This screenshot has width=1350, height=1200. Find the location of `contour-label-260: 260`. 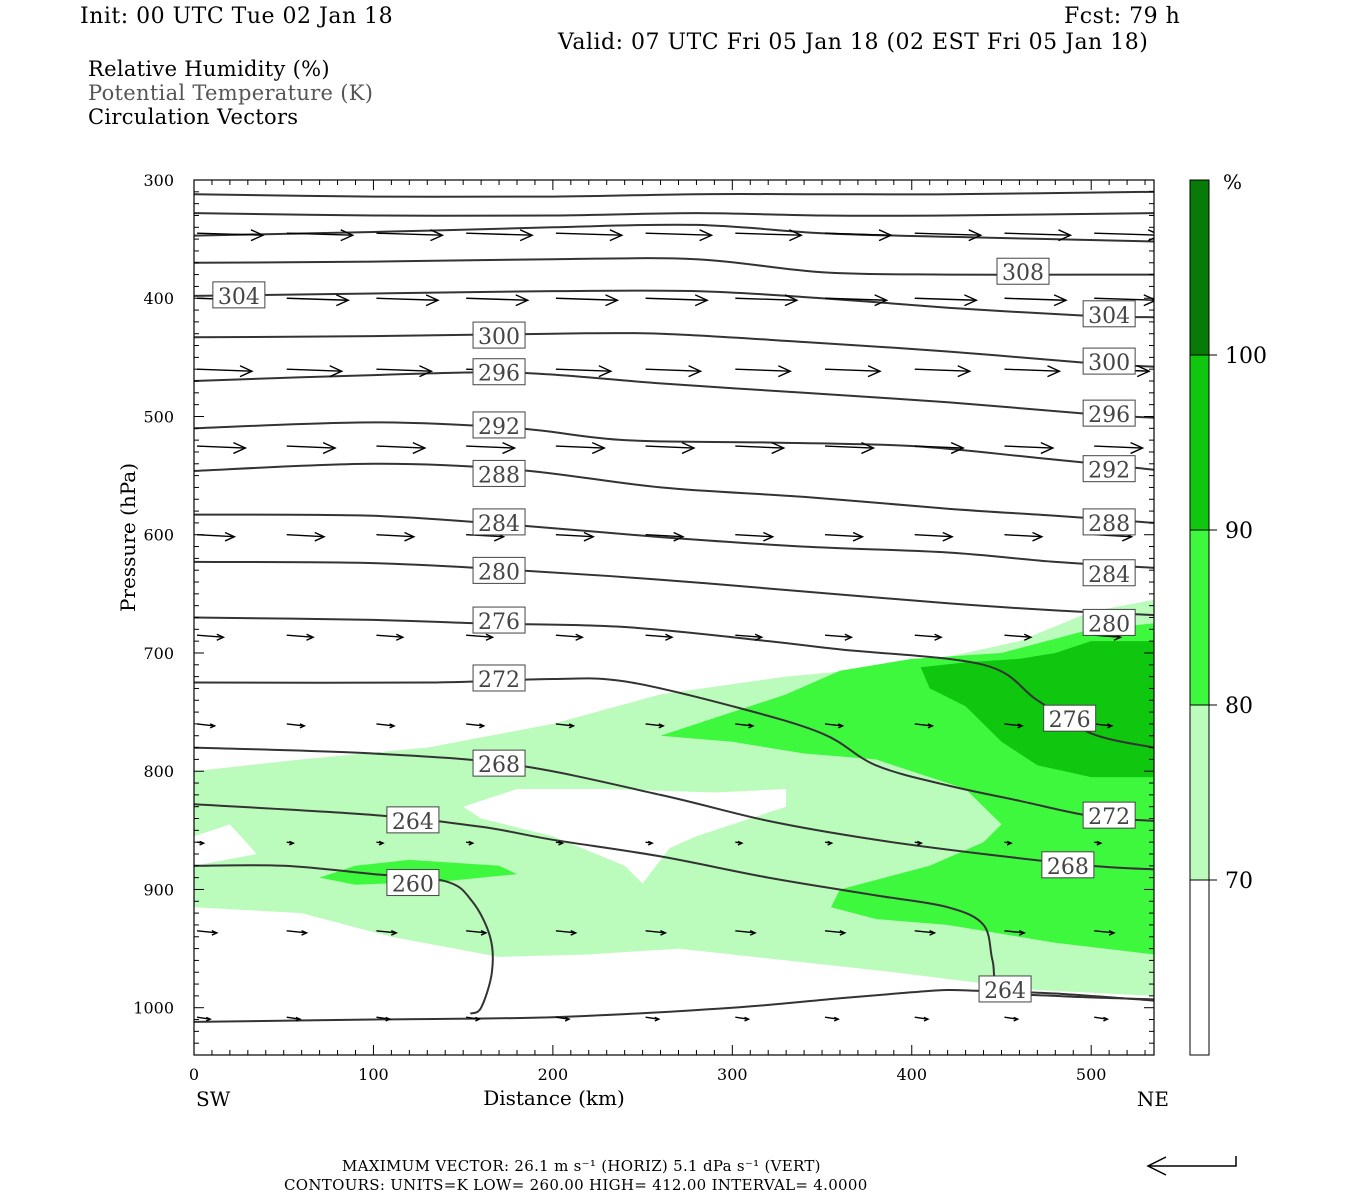

contour-label-260: 260 is located at coordinates (413, 883).